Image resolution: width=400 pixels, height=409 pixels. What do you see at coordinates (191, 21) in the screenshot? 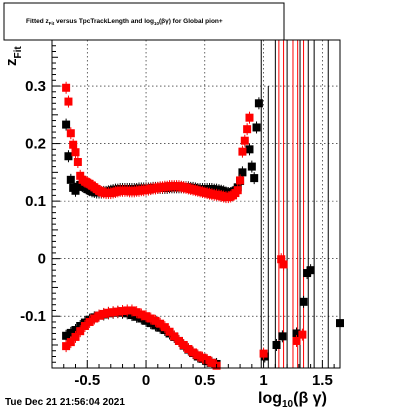
I see `title-suffix: (βγ) for Global pion+` at bounding box center [191, 21].